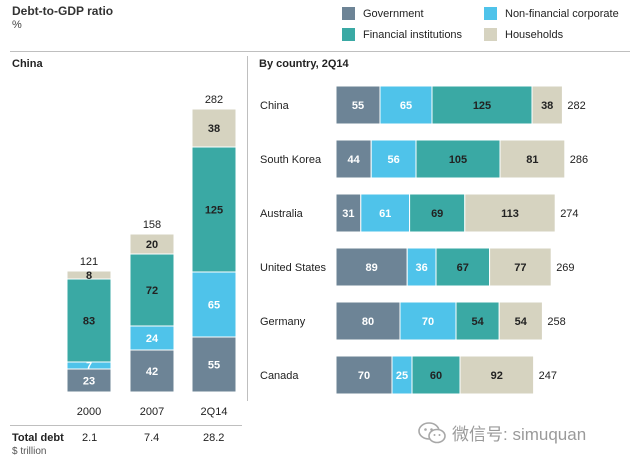  Describe the element at coordinates (358, 105) in the screenshot. I see `bar-china-government` at that location.